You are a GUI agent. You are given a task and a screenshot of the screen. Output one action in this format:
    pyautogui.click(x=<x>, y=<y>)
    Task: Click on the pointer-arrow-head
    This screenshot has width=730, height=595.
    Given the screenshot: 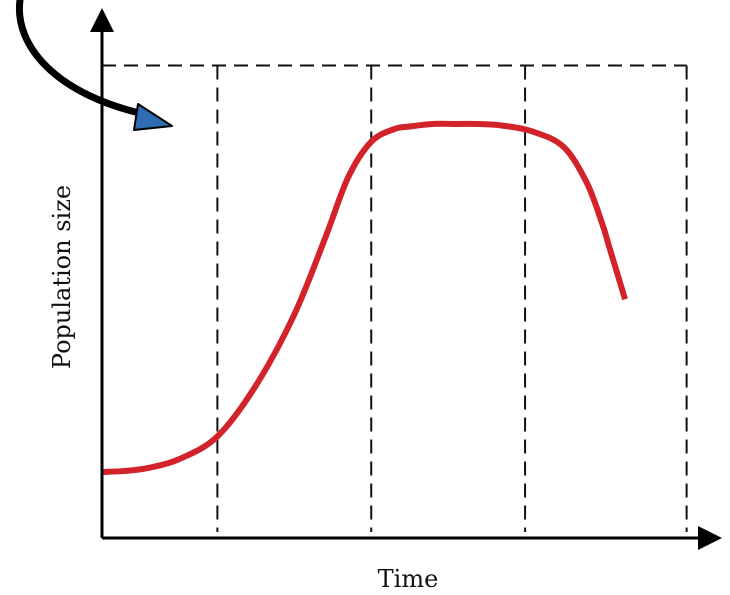 What is the action you would take?
    pyautogui.click(x=153, y=117)
    